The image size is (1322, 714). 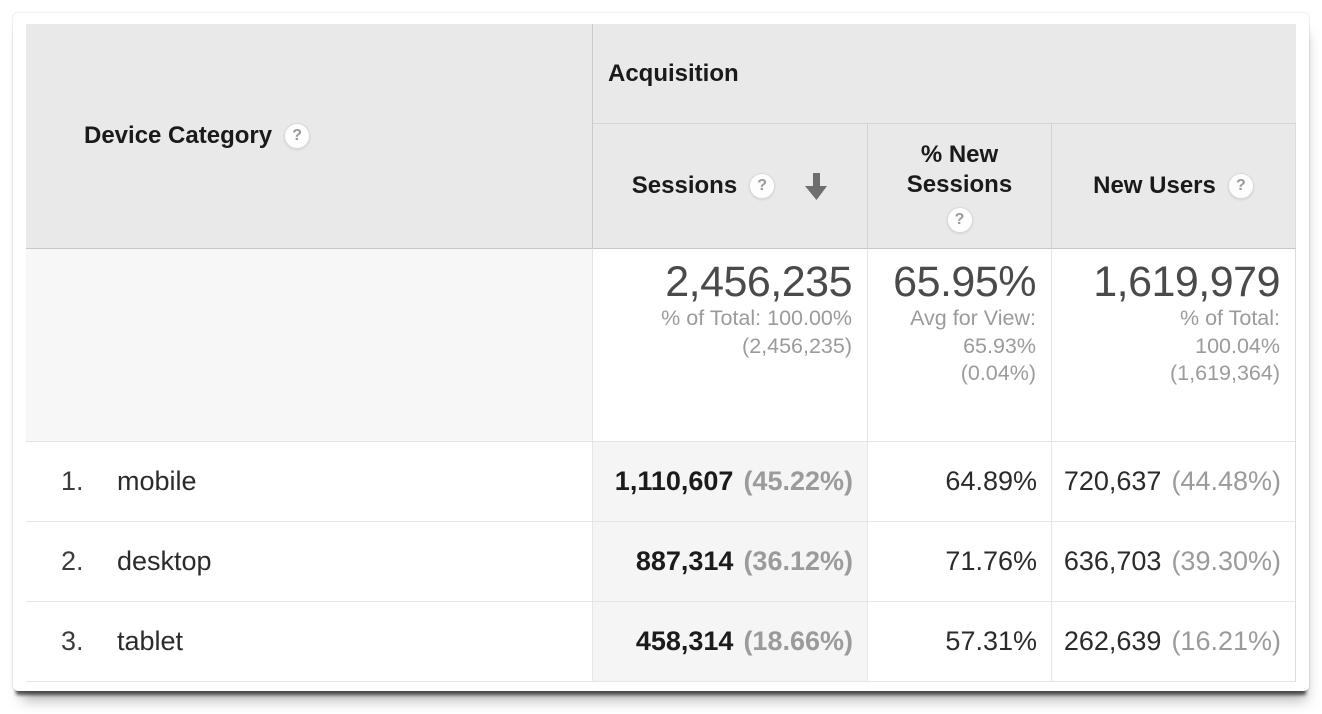 What do you see at coordinates (150, 641) in the screenshot?
I see `device-category-value: tablet` at bounding box center [150, 641].